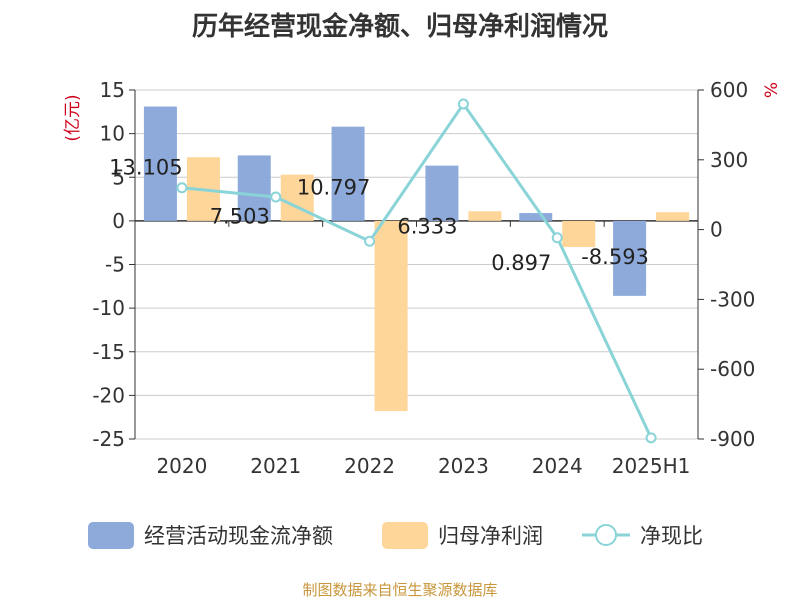 The image size is (800, 600). I want to click on category-label: 2020, so click(181, 466).